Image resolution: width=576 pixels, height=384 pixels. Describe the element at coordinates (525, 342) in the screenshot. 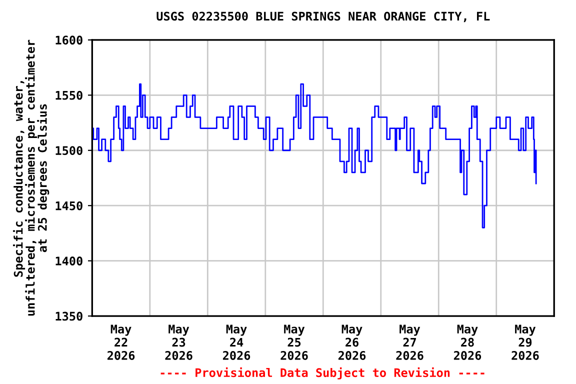

I see `x-tick-label: May 29 2026` at that location.